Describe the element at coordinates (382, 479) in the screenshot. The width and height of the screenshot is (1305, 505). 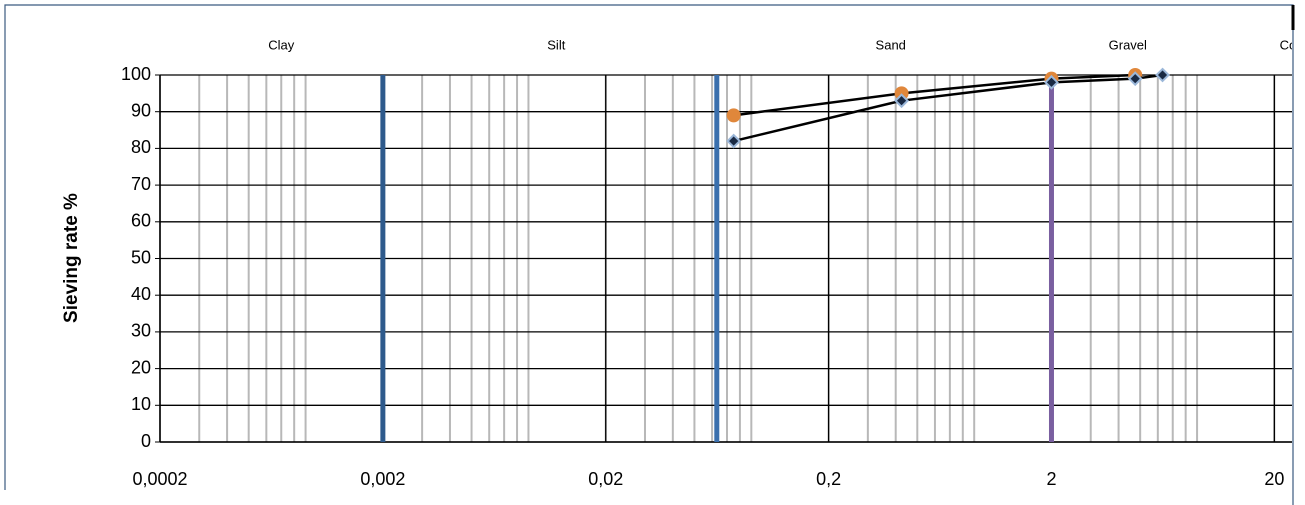
I see `x-tick-label: 0,002` at that location.